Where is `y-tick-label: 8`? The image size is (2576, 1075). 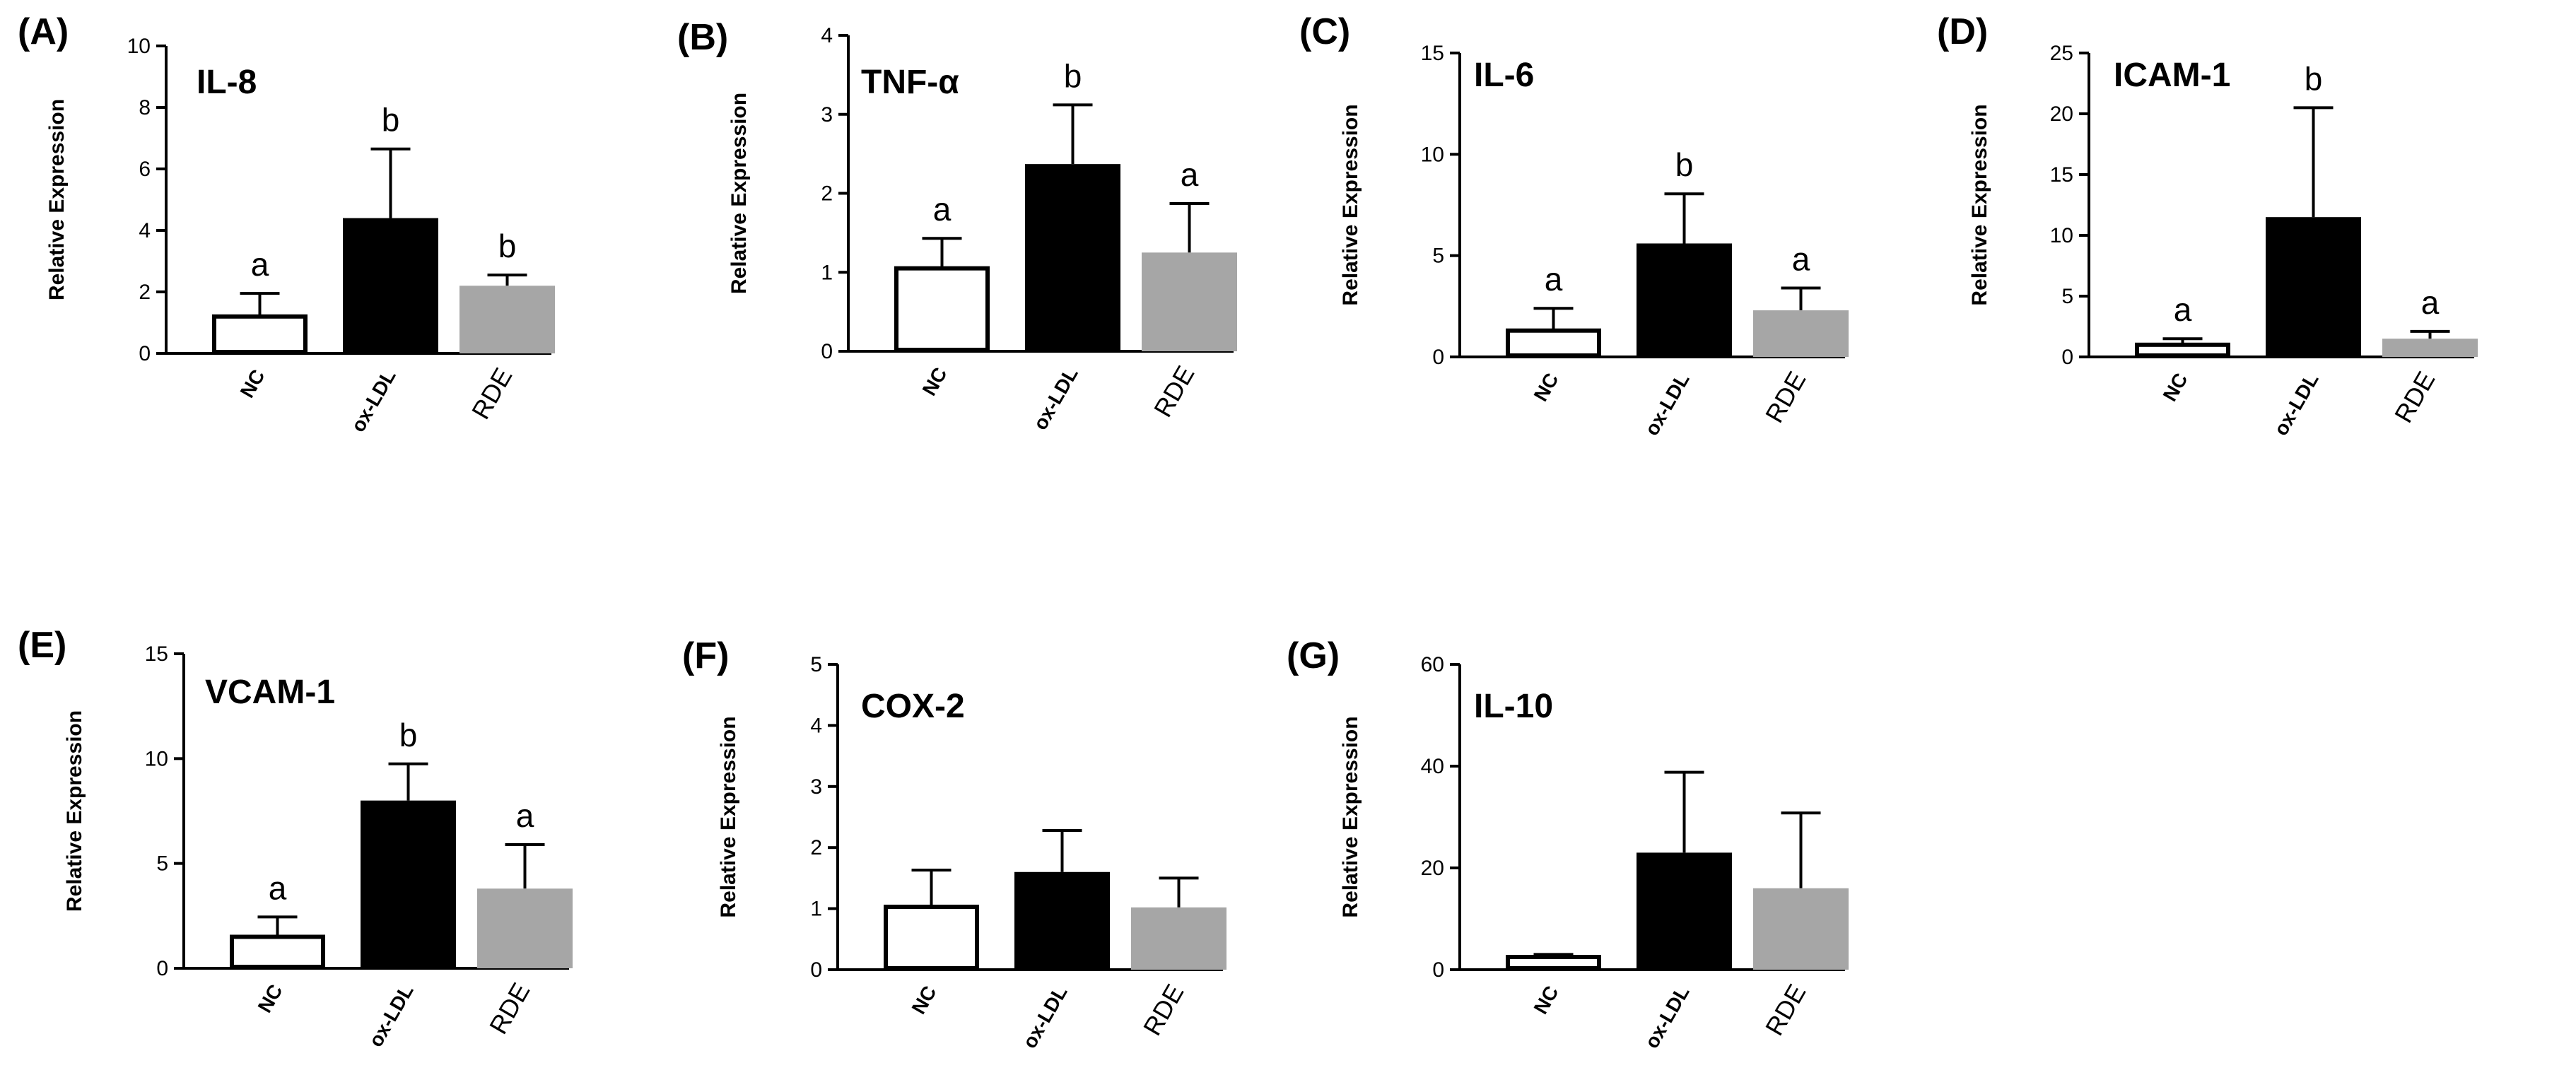
y-tick-label: 8 is located at coordinates (145, 107).